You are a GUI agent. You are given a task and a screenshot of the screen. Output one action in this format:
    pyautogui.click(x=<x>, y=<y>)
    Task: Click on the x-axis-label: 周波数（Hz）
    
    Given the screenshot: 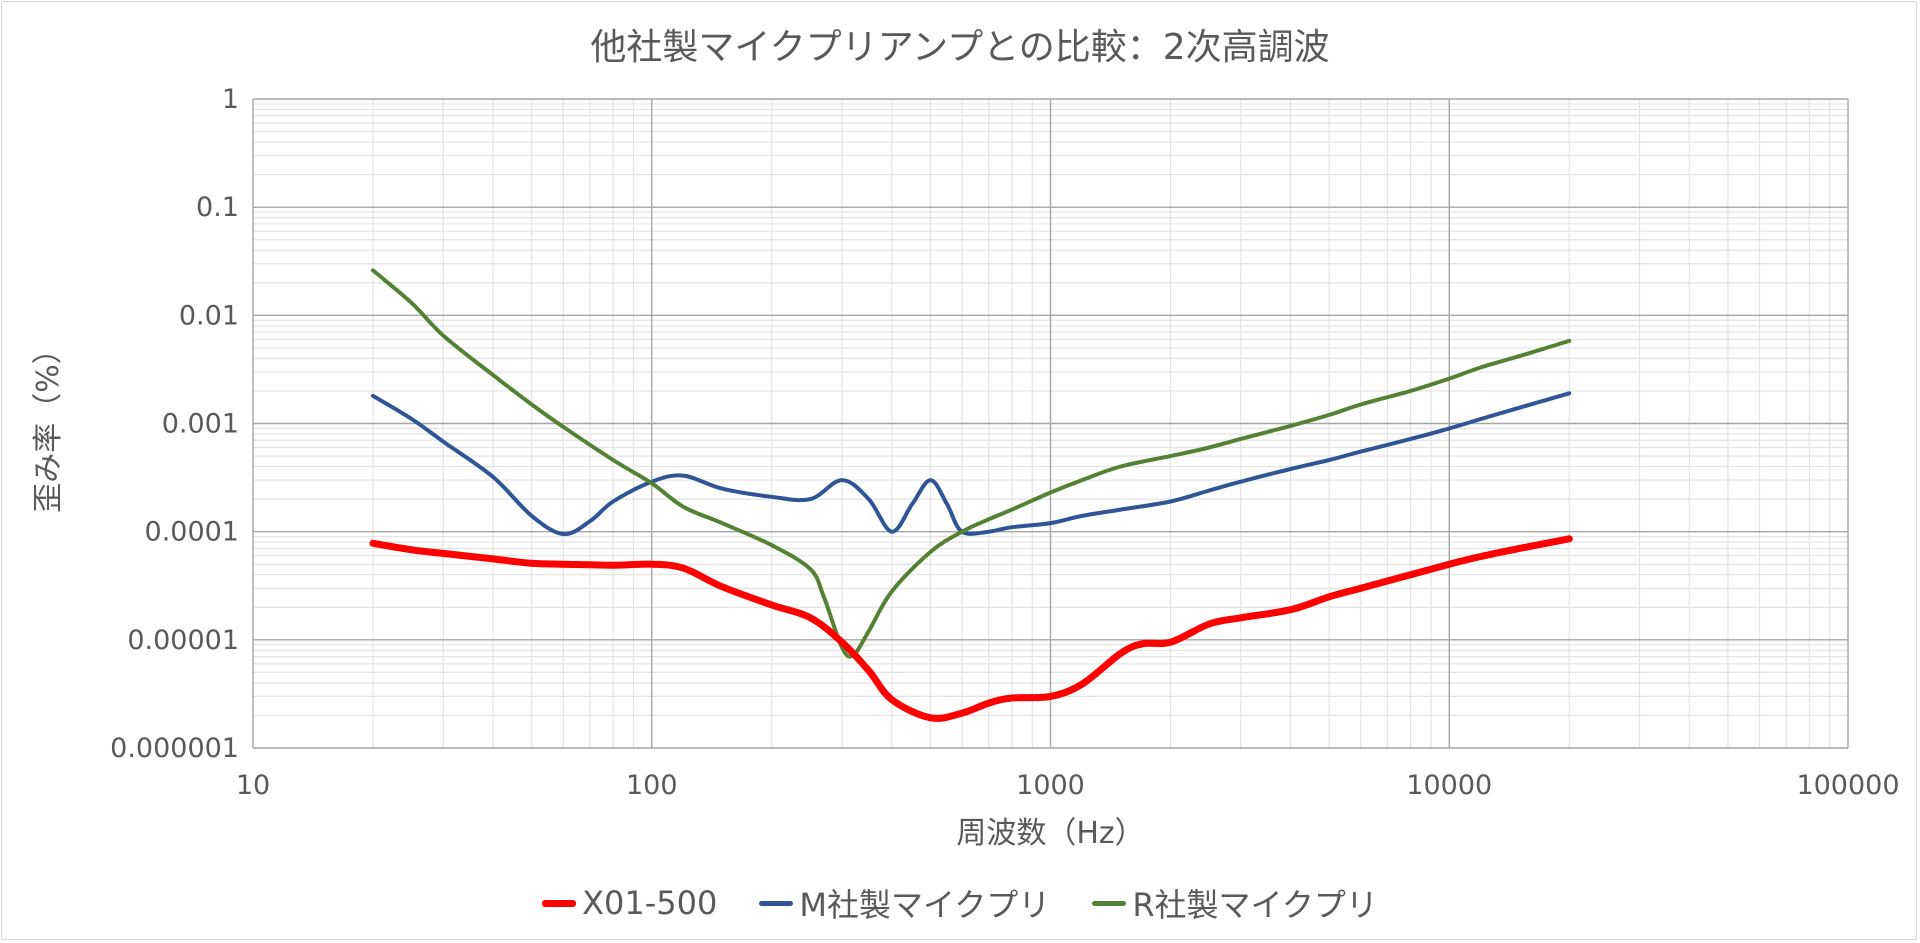 What is the action you would take?
    pyautogui.click(x=1050, y=833)
    